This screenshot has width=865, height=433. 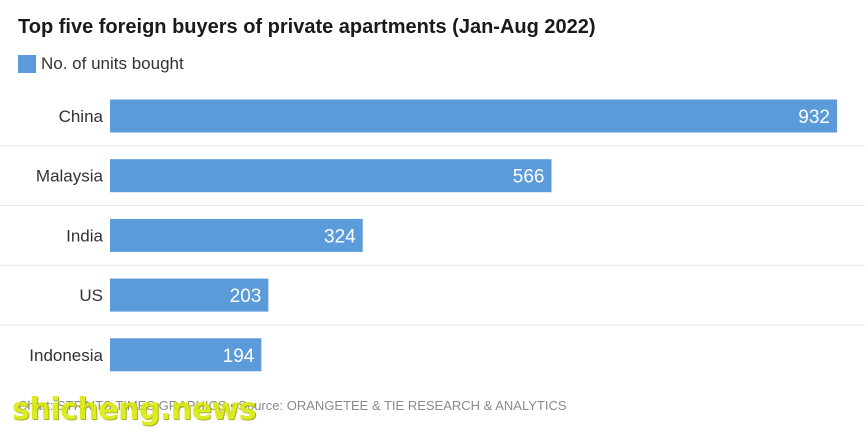 What do you see at coordinates (66, 355) in the screenshot?
I see `category-label-indonesia: Indonesia` at bounding box center [66, 355].